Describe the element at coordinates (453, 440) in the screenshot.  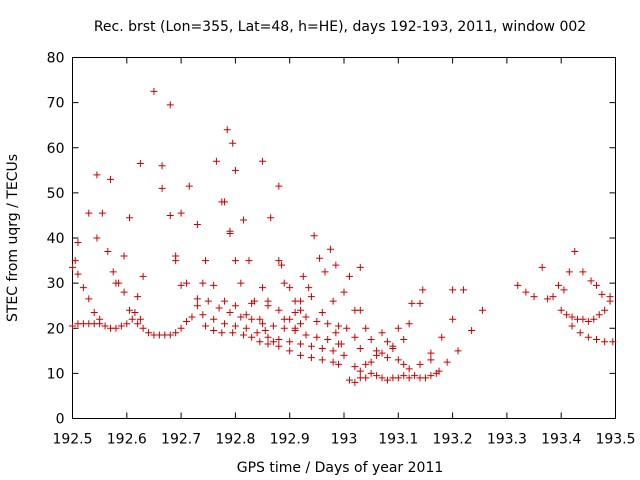
I see `x-tick-label: 193.2` at that location.